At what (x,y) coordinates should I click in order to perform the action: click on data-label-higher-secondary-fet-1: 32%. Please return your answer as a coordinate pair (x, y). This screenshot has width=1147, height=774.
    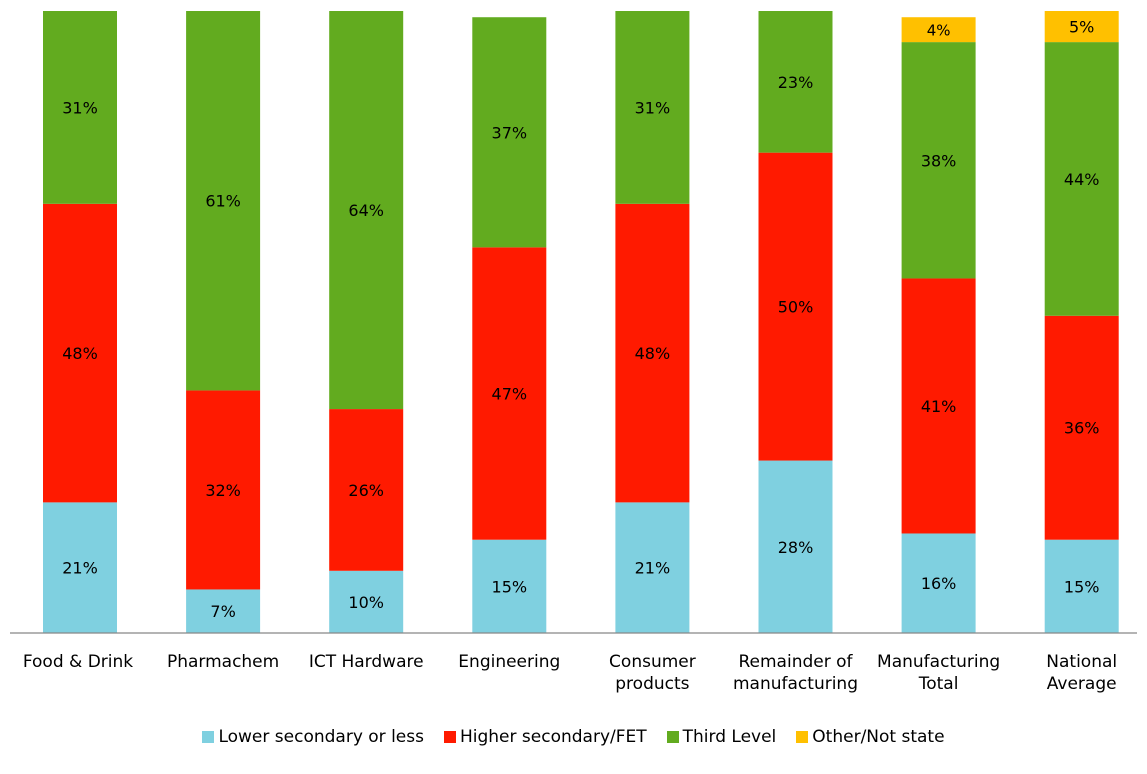
    Looking at the image, I should click on (223, 490).